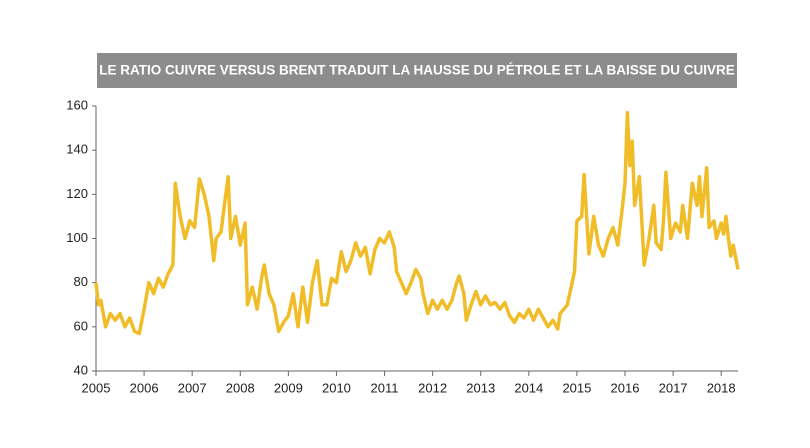  I want to click on y-tick-label: 120, so click(77, 193).